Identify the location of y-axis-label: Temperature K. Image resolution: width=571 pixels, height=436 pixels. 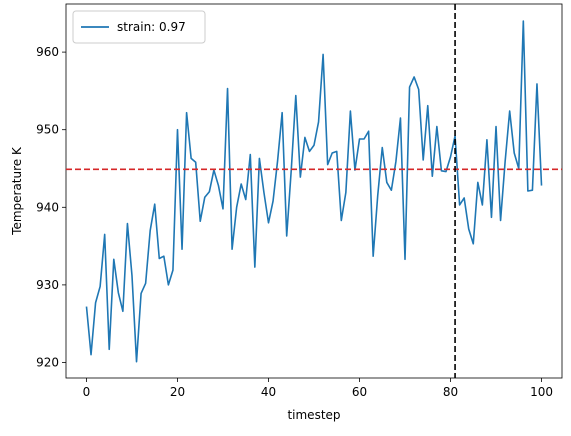
(17, 191).